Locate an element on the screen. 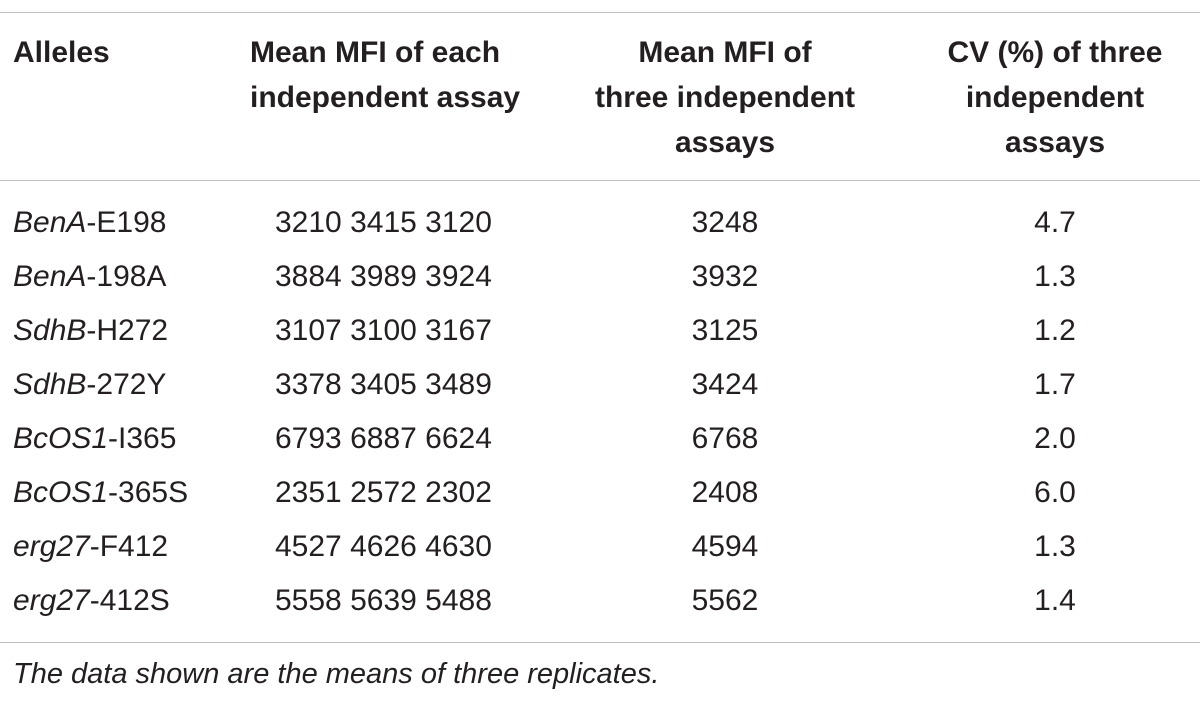  allele-cell: BenA-E198 is located at coordinates (89, 223).